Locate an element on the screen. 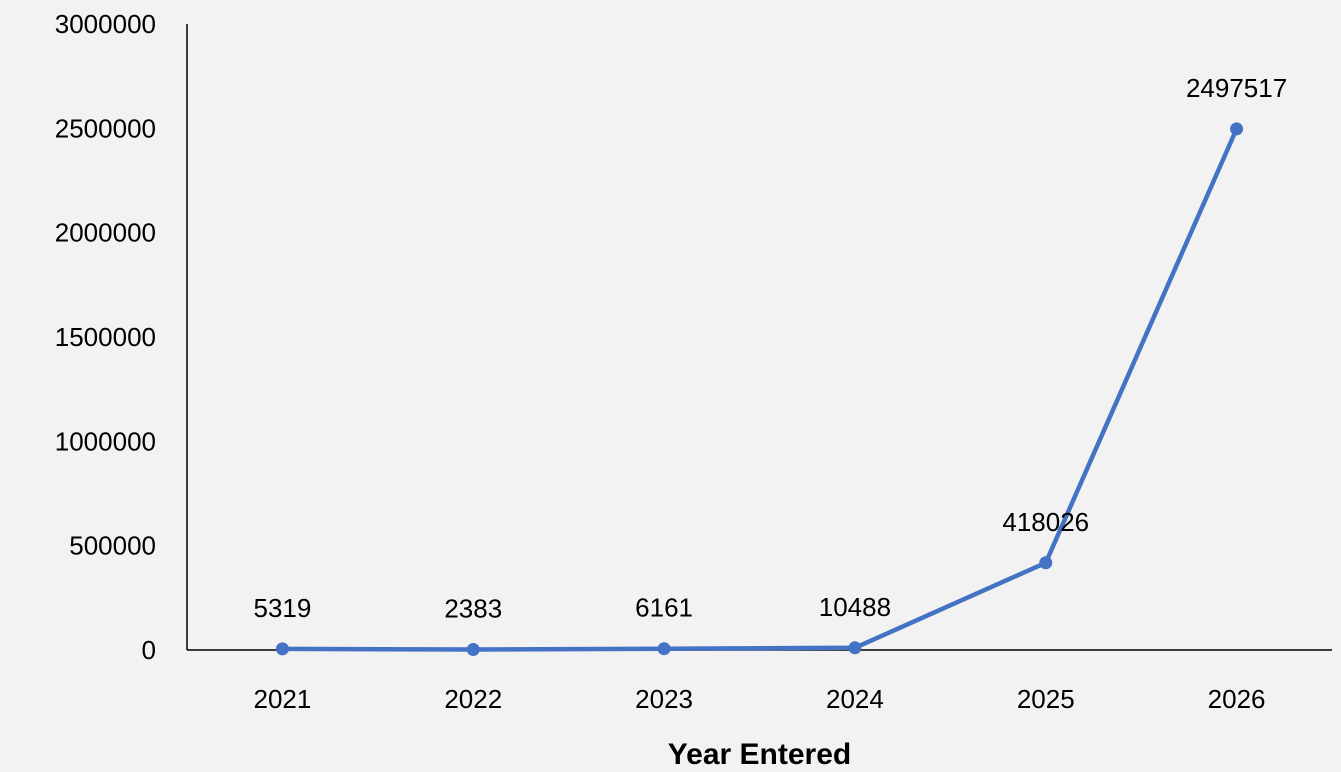 The image size is (1341, 772). y-tick-label: 1000000 is located at coordinates (105, 441).